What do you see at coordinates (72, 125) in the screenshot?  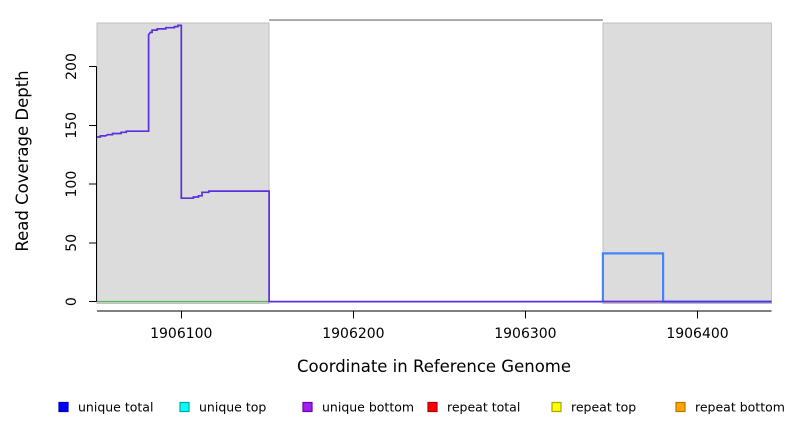 I see `y-tick-label: 150` at bounding box center [72, 125].